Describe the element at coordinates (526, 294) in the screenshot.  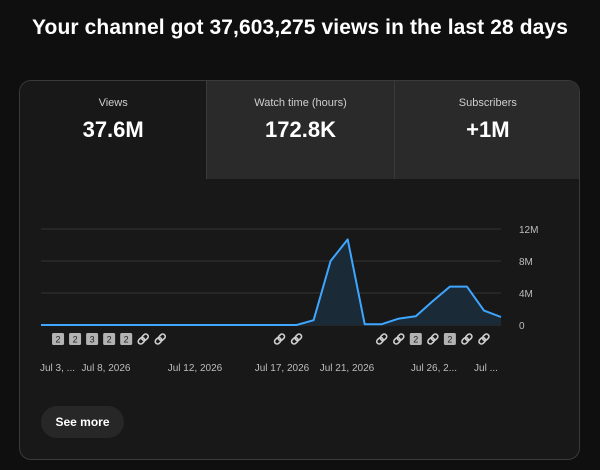
I see `y-tick-label: 4M` at that location.